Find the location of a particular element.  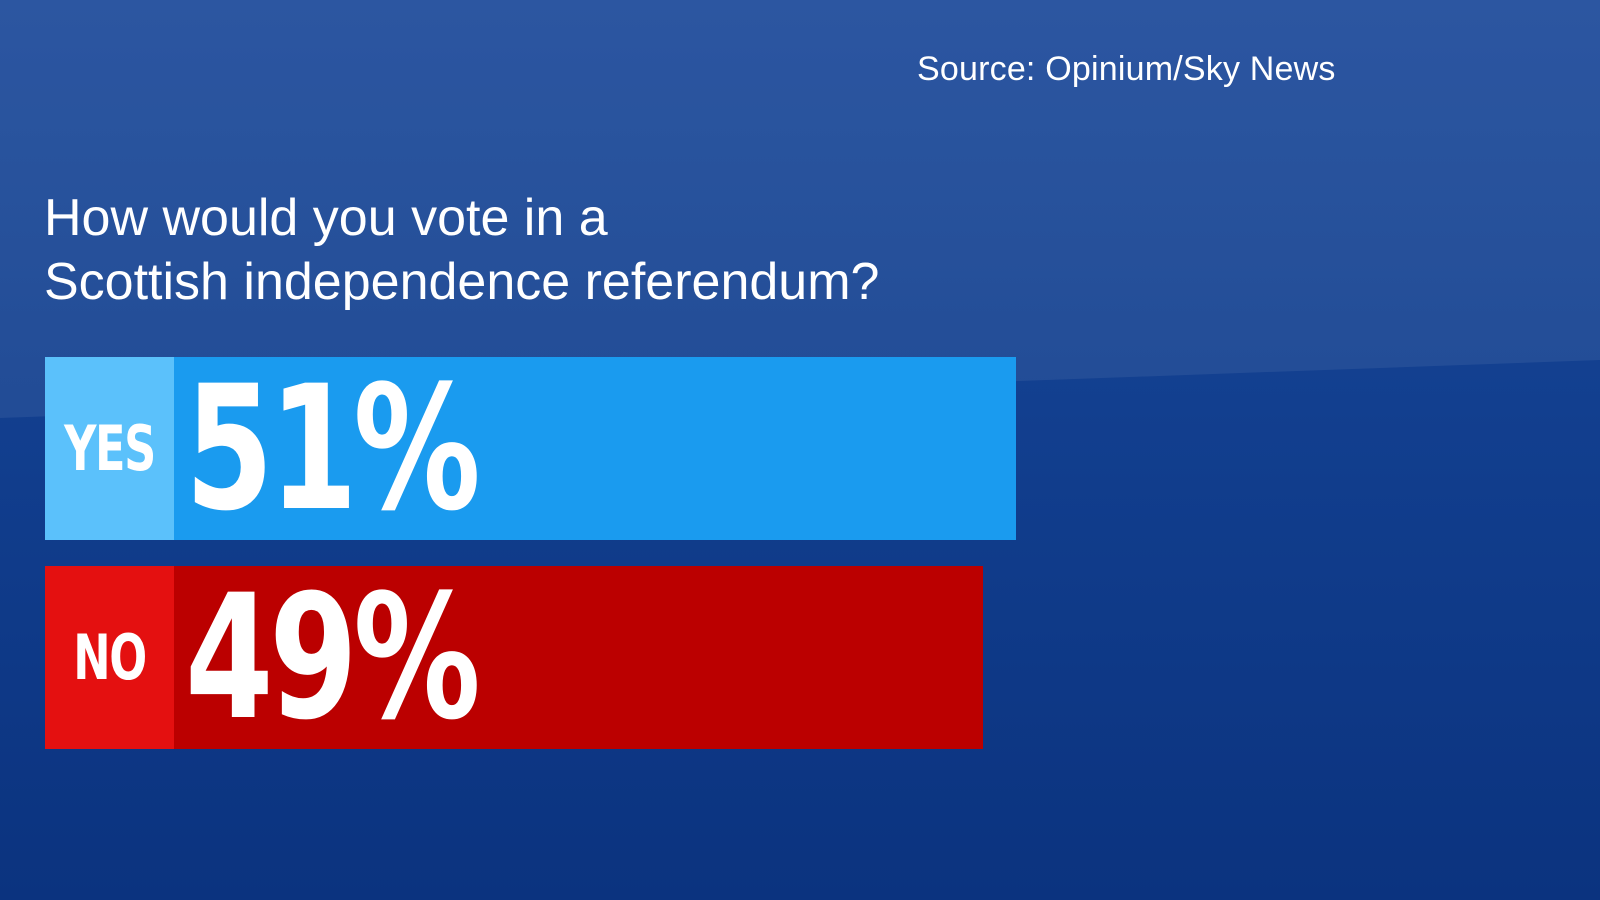

value-label-no: 49% is located at coordinates (333, 657).